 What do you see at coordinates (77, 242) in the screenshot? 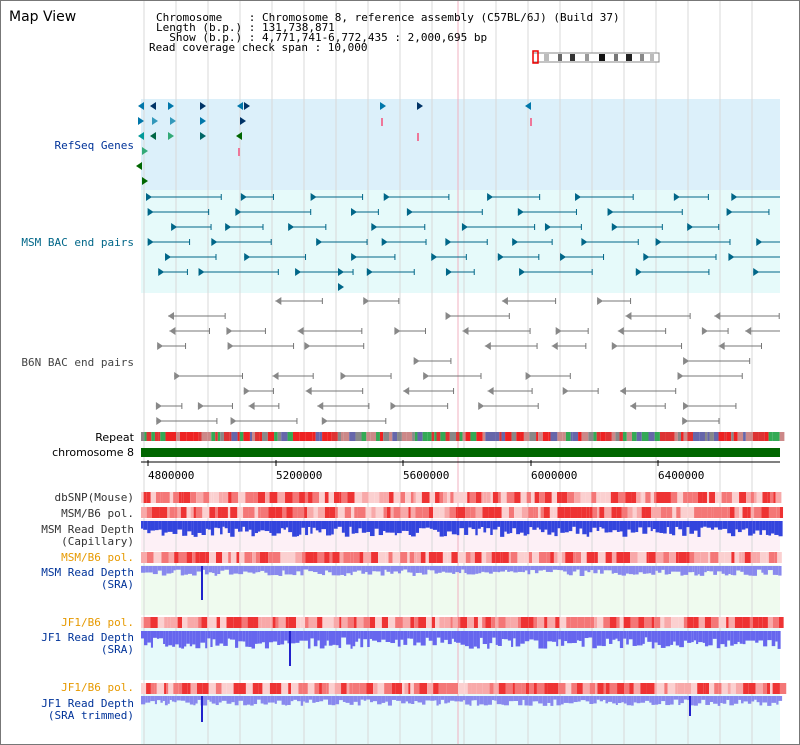
I see `track-label-msm-bac: MSM BAC end pairs` at bounding box center [77, 242].